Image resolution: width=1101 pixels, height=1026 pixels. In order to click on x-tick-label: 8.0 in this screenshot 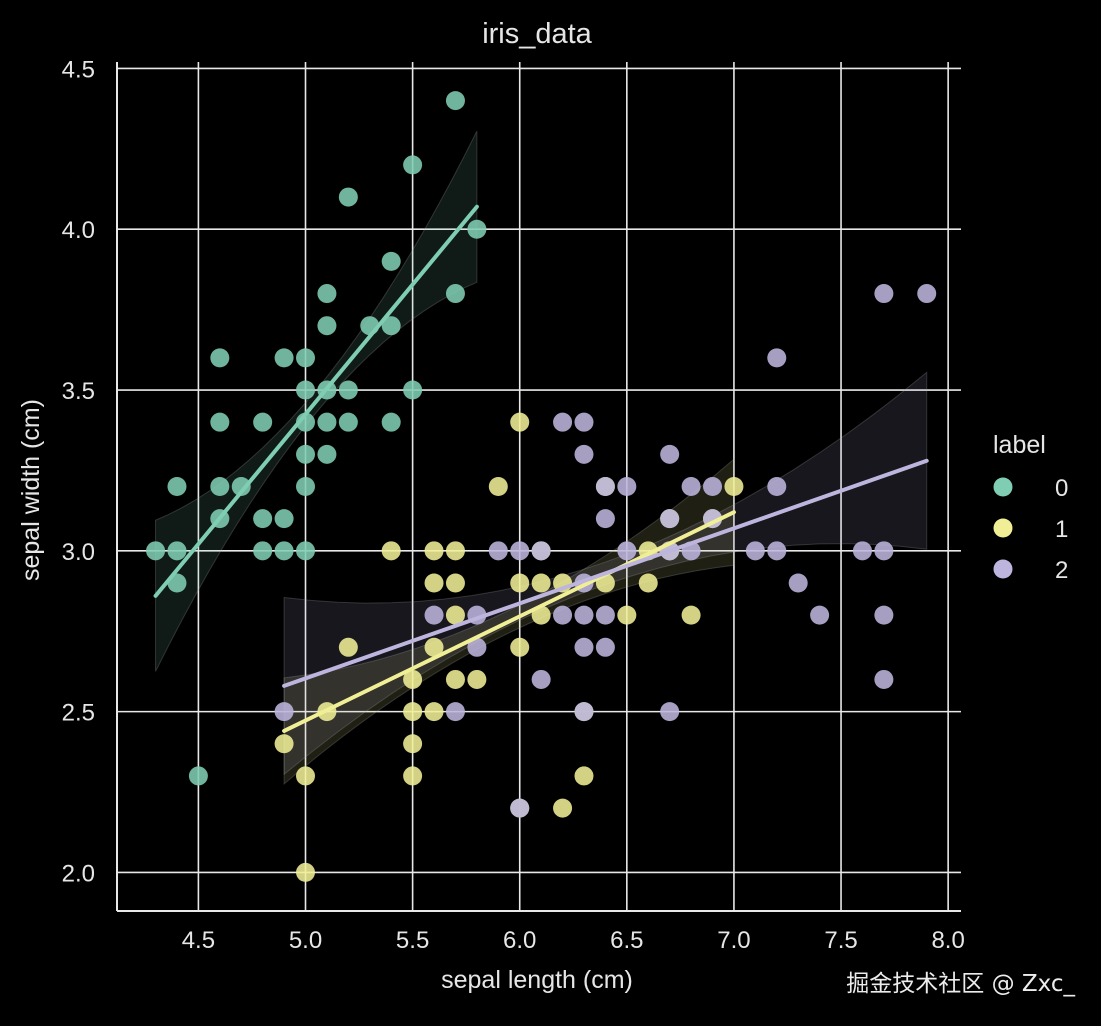, I will do `click(947, 940)`.